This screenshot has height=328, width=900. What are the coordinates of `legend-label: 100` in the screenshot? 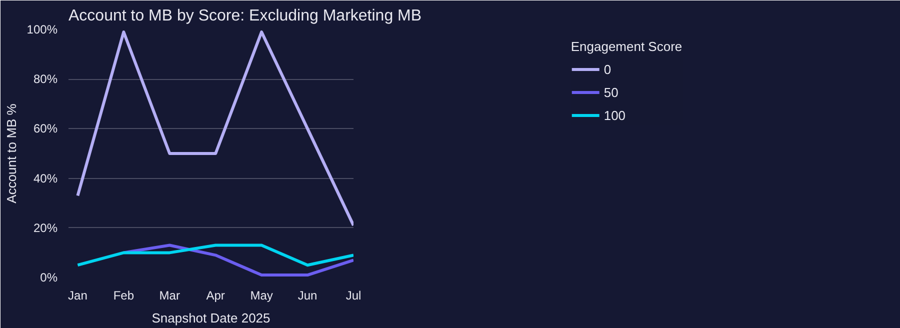 It's located at (615, 115).